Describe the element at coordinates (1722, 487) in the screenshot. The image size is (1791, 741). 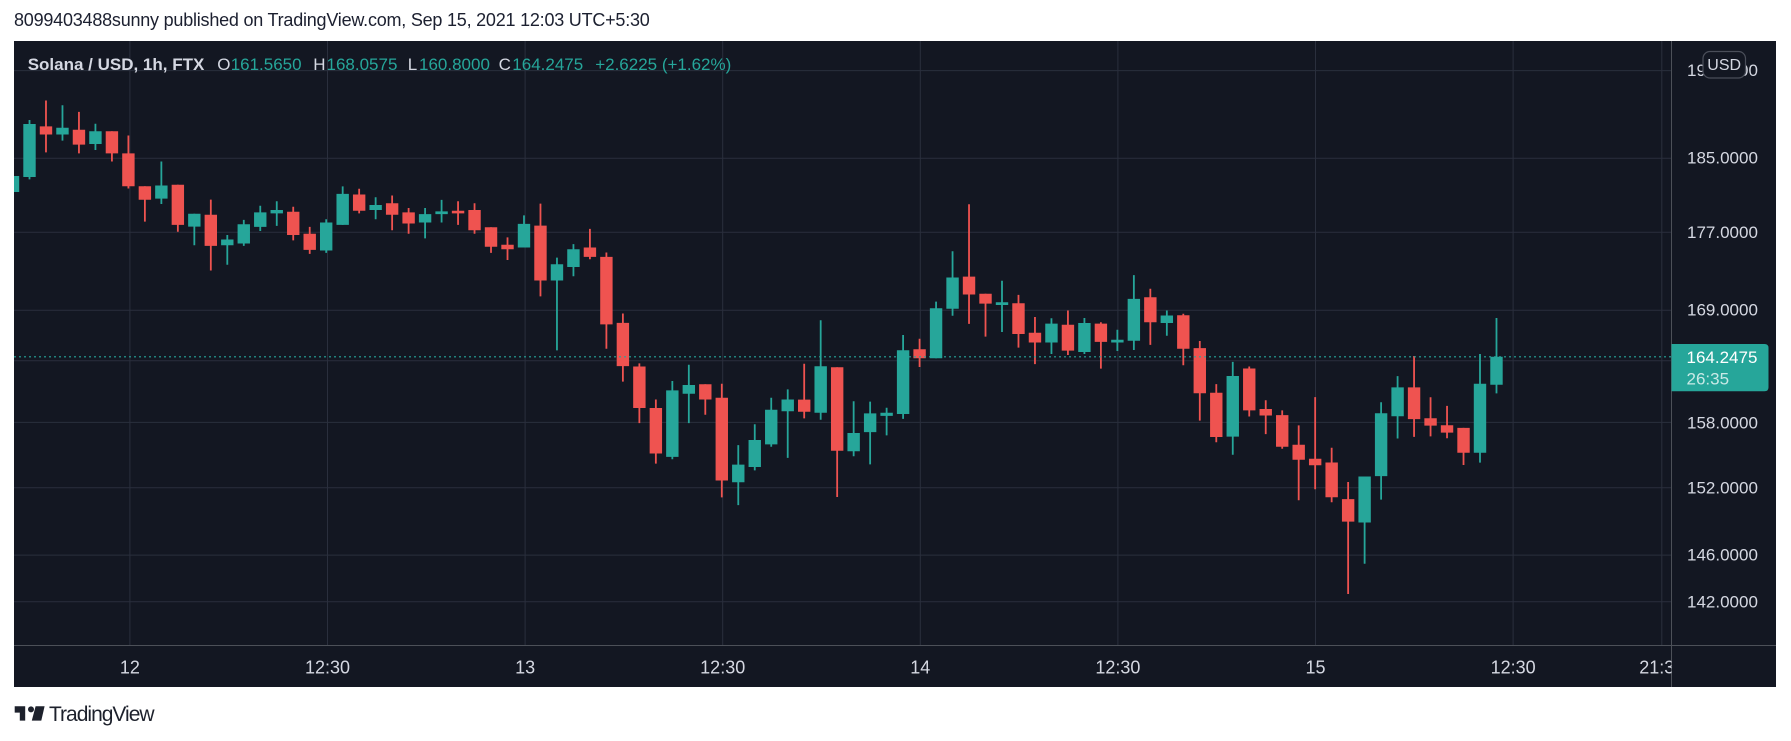
I see `svg-text: 152.0000` at that location.